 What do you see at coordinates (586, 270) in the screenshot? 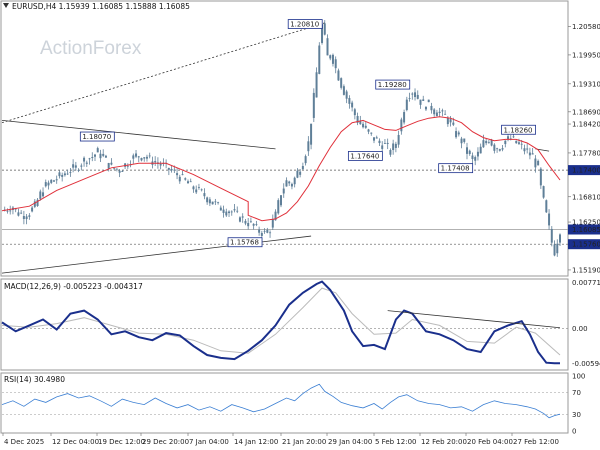
I see `price-axis-label: 1.15190` at bounding box center [586, 270].